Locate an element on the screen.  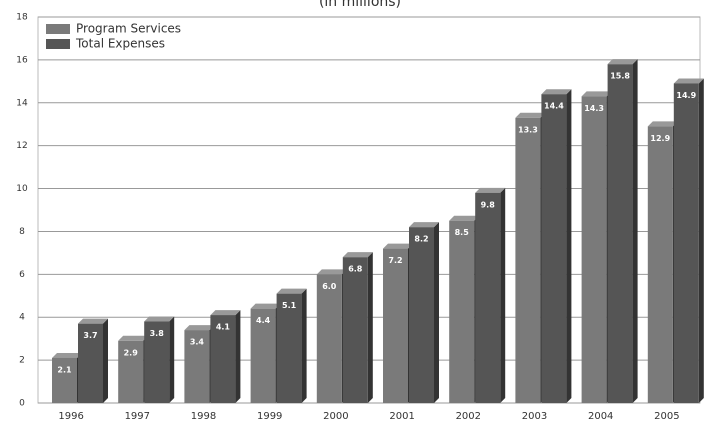
value-label: 2.9 is located at coordinates (131, 352).